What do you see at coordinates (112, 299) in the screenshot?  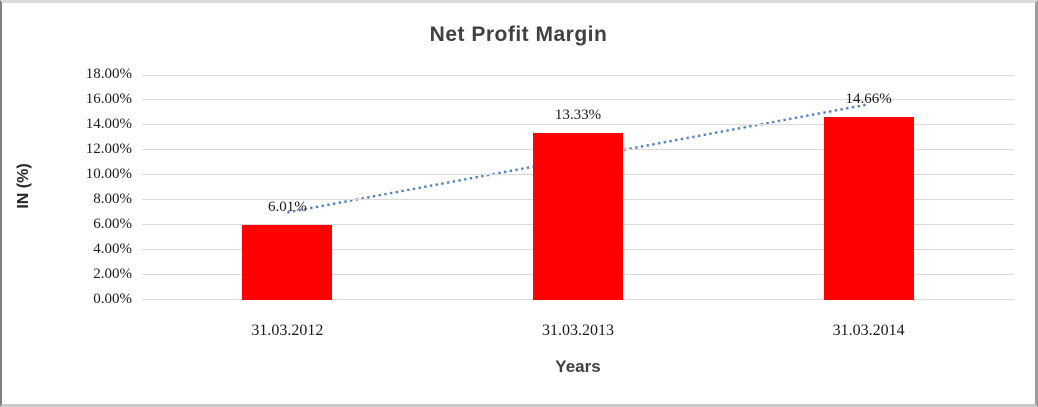 I see `y-tick-label: 0.00%` at bounding box center [112, 299].